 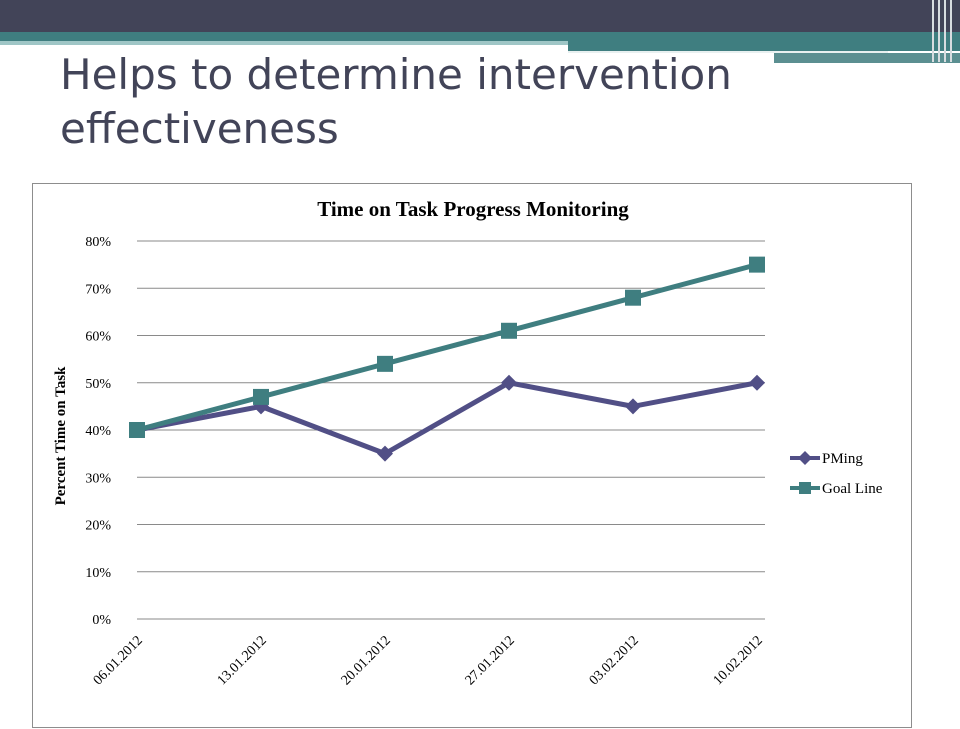 I want to click on accent-stripe-thin, so click(x=728, y=52).